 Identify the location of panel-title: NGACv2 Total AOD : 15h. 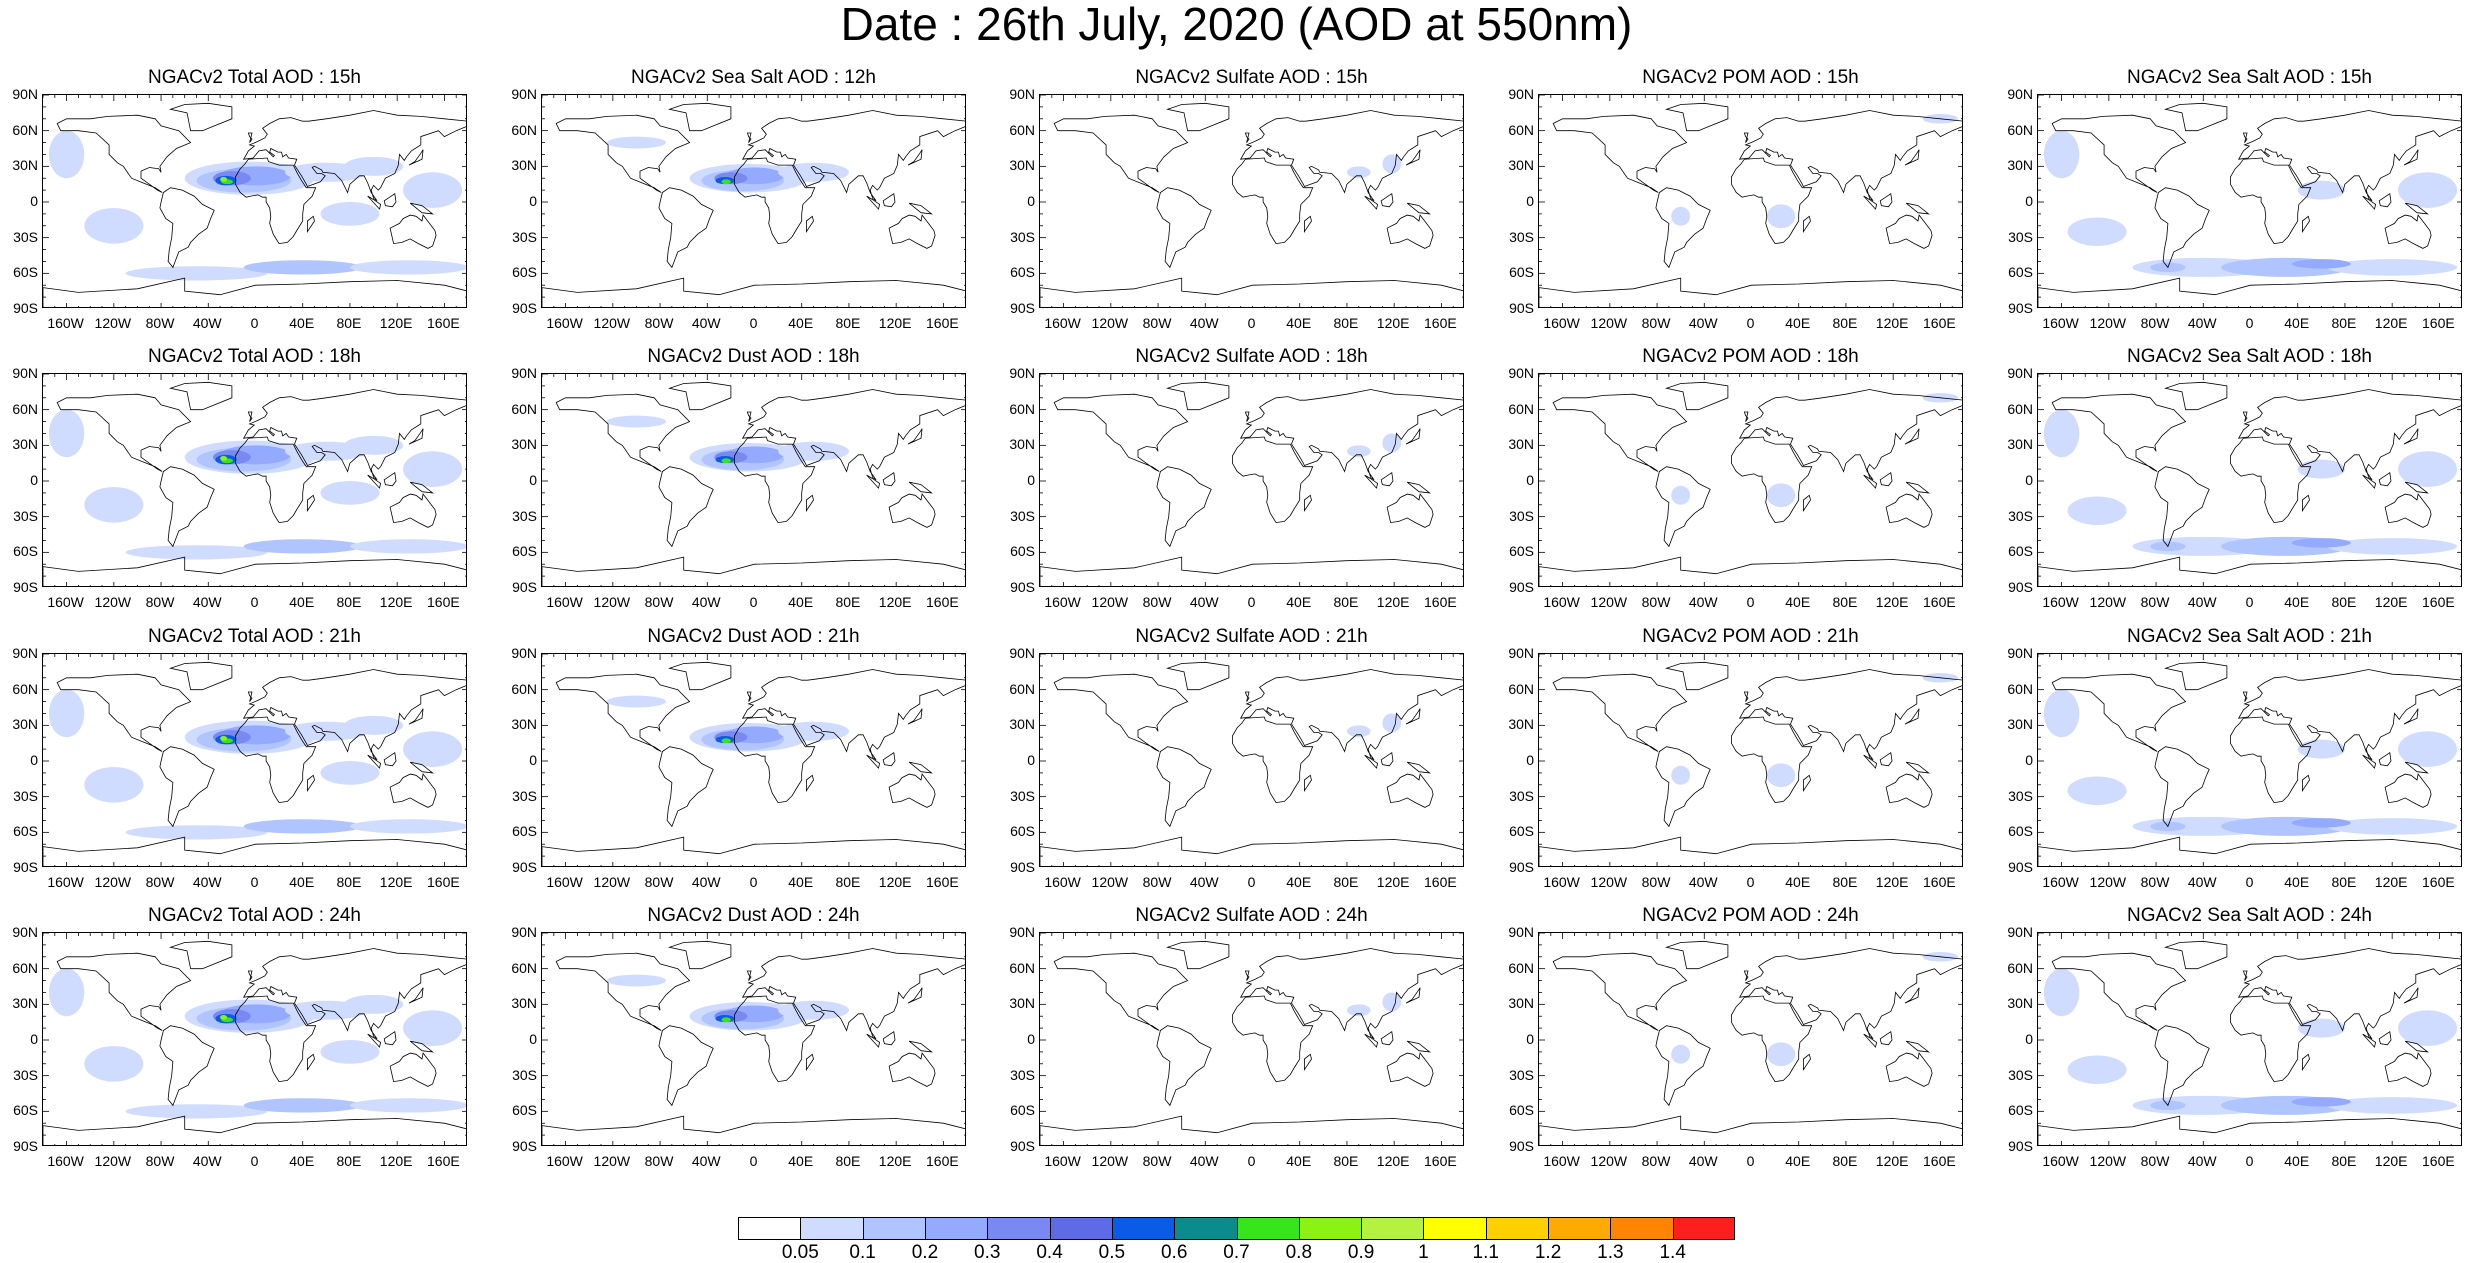
(254, 77).